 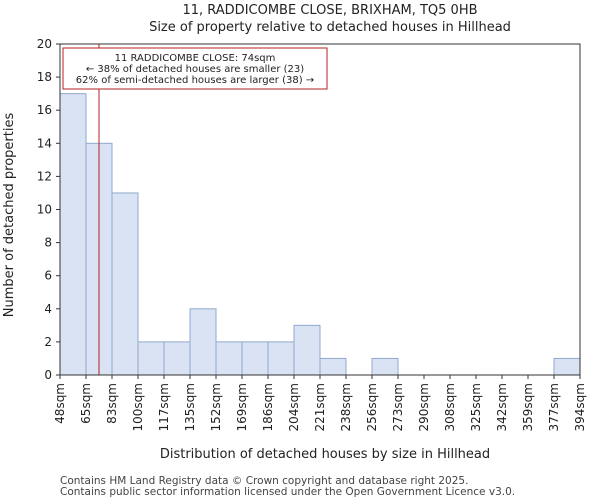 What do you see at coordinates (398, 407) in the screenshot?
I see `x-tick-label: 273sqm` at bounding box center [398, 407].